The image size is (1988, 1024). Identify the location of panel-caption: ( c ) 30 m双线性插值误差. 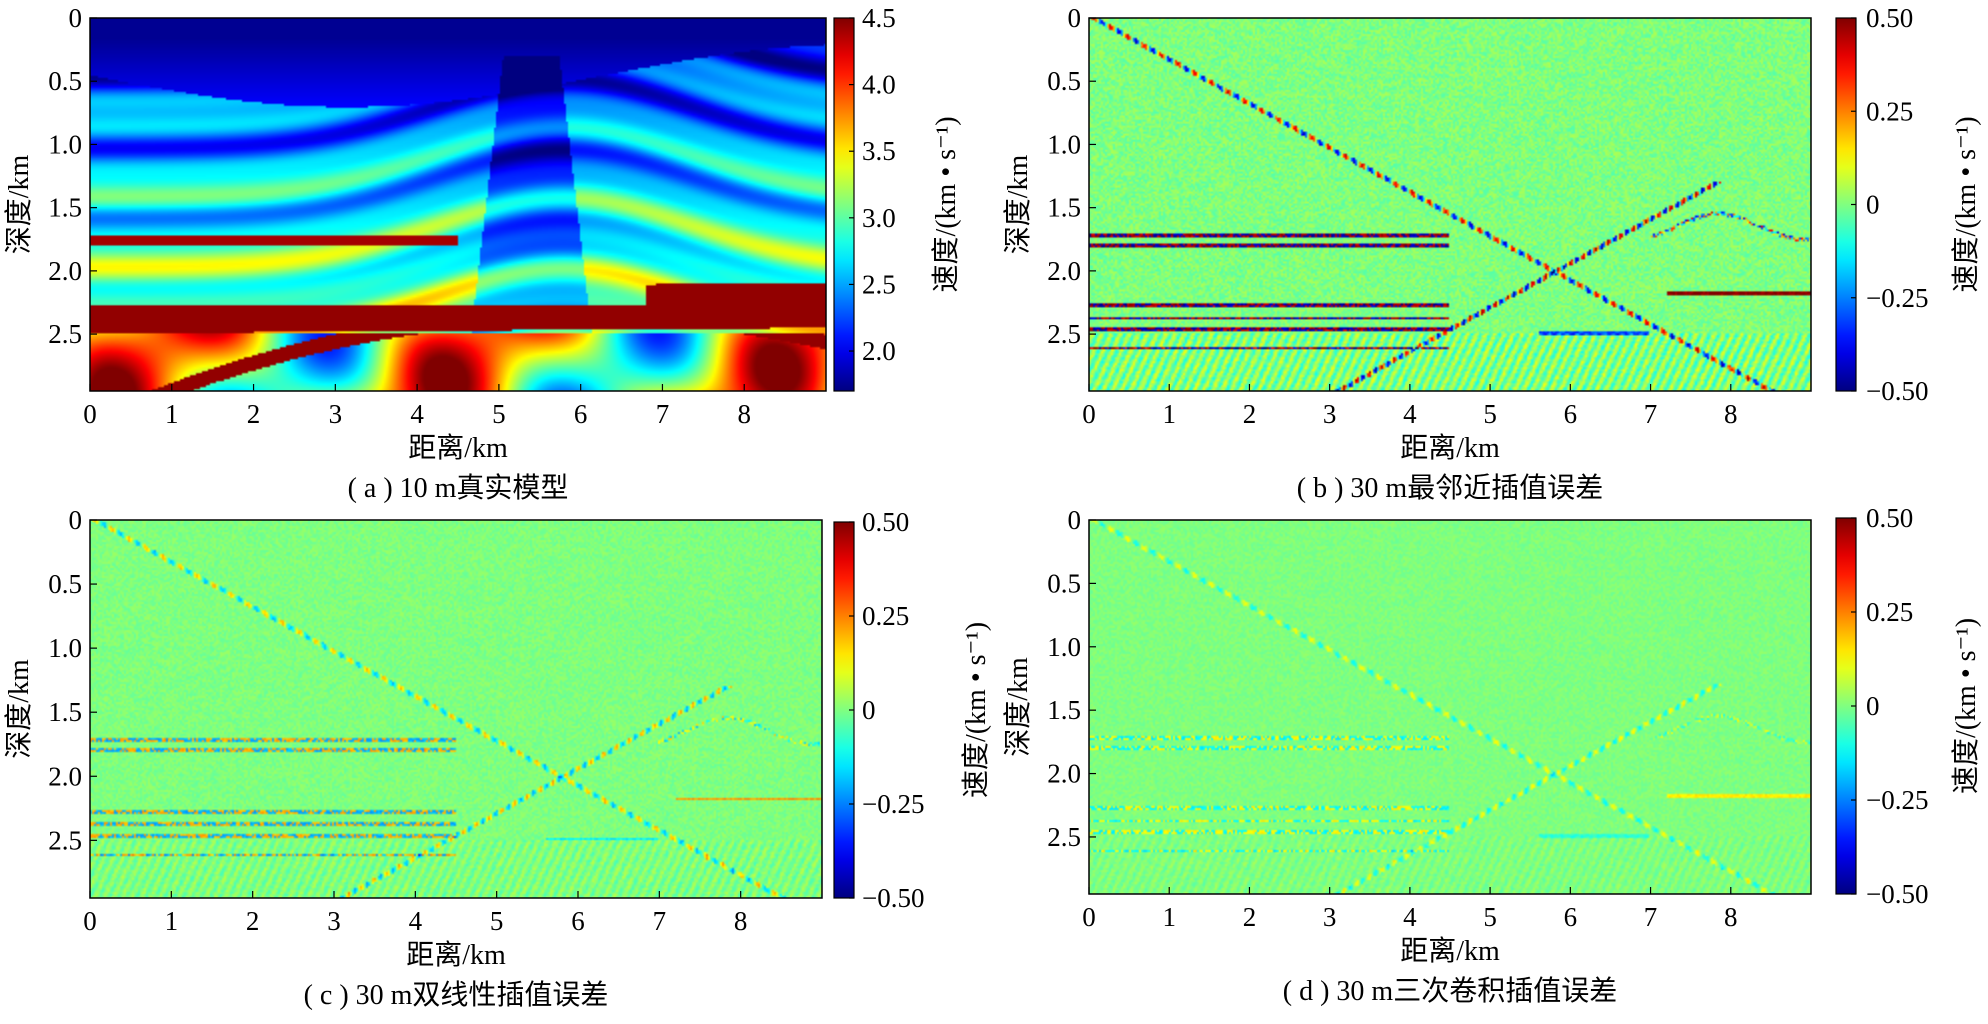
(456, 995).